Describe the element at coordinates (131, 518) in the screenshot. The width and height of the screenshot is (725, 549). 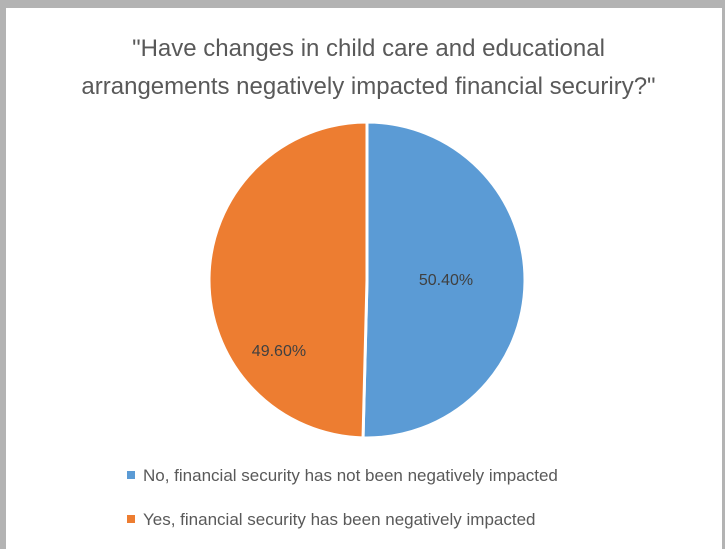
I see `legend-swatch-yes` at that location.